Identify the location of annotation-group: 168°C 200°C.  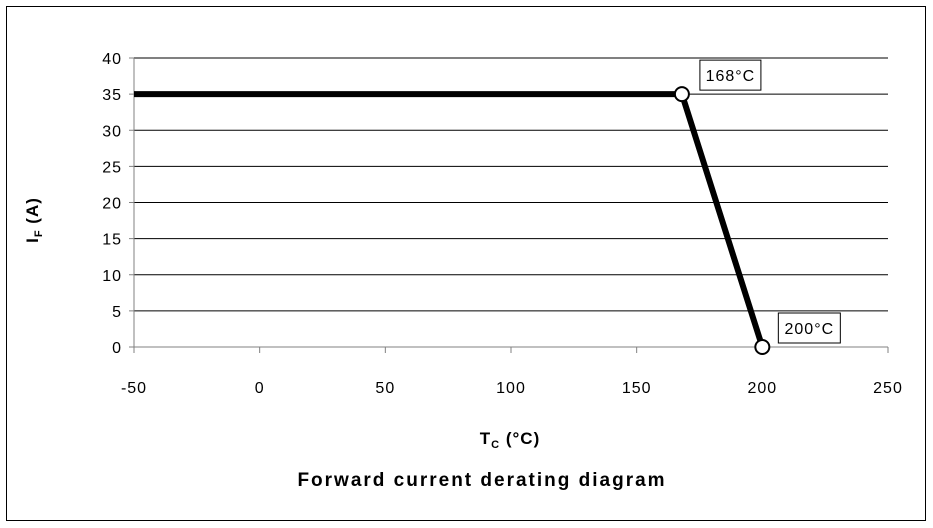
(770, 201).